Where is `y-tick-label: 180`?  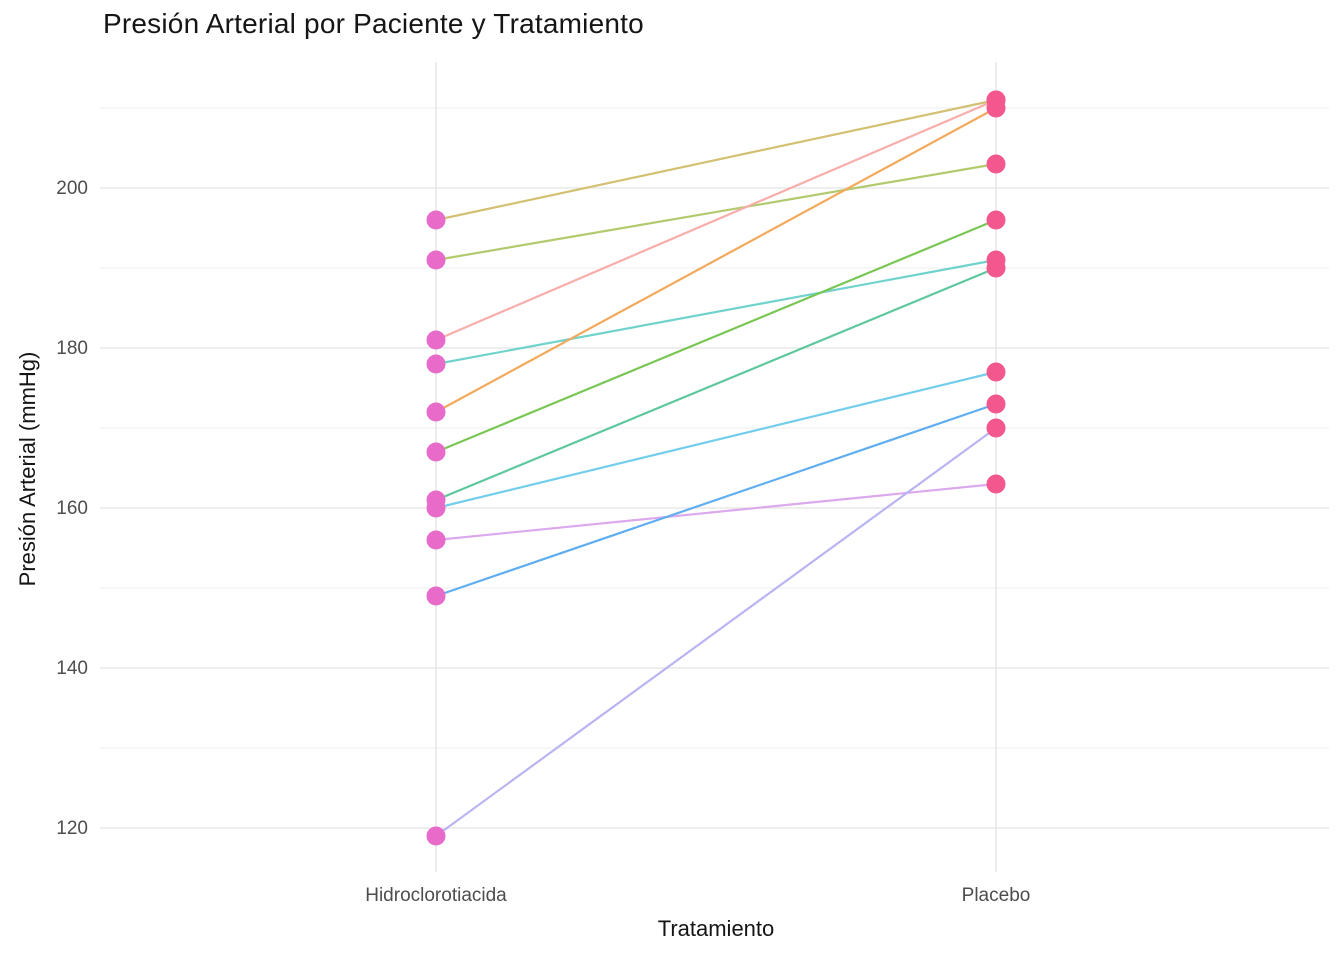
y-tick-label: 180 is located at coordinates (72, 348).